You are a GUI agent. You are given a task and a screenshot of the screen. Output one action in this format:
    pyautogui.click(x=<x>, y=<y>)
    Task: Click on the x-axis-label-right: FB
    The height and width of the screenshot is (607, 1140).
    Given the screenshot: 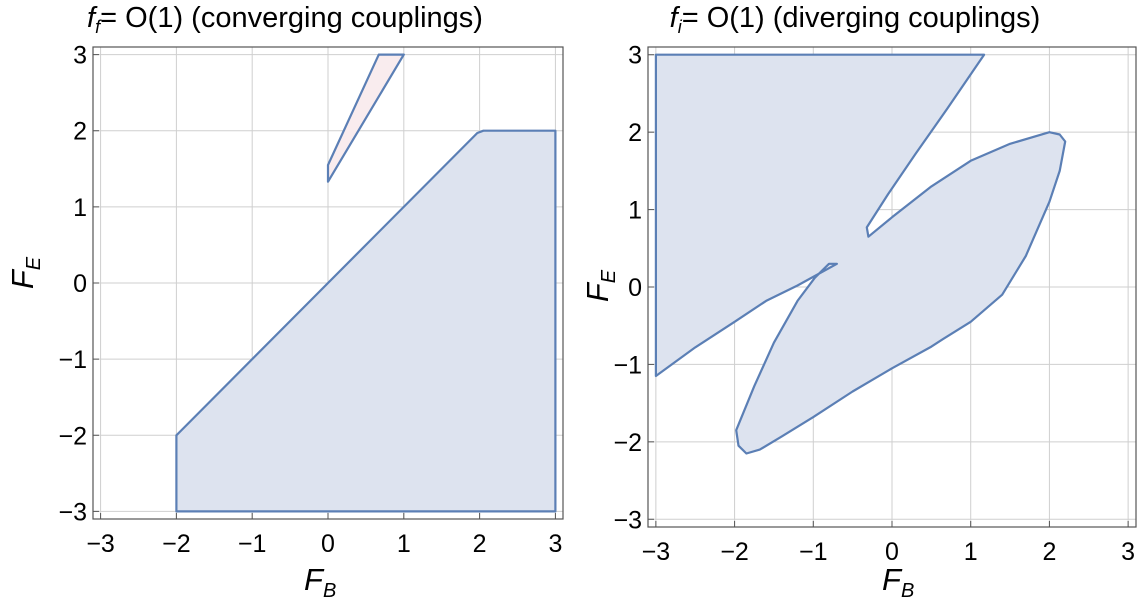 What is the action you would take?
    pyautogui.click(x=898, y=582)
    